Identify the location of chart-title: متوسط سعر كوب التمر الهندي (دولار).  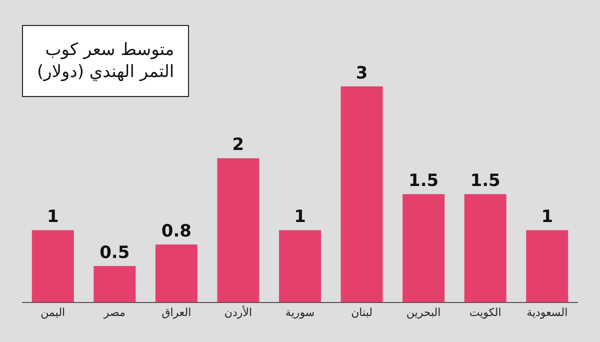
(105, 61).